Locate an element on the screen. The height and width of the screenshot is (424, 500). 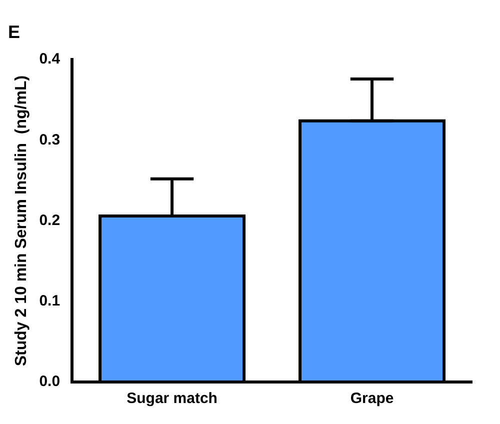
y-tick-label: 0.1 is located at coordinates (49, 301).